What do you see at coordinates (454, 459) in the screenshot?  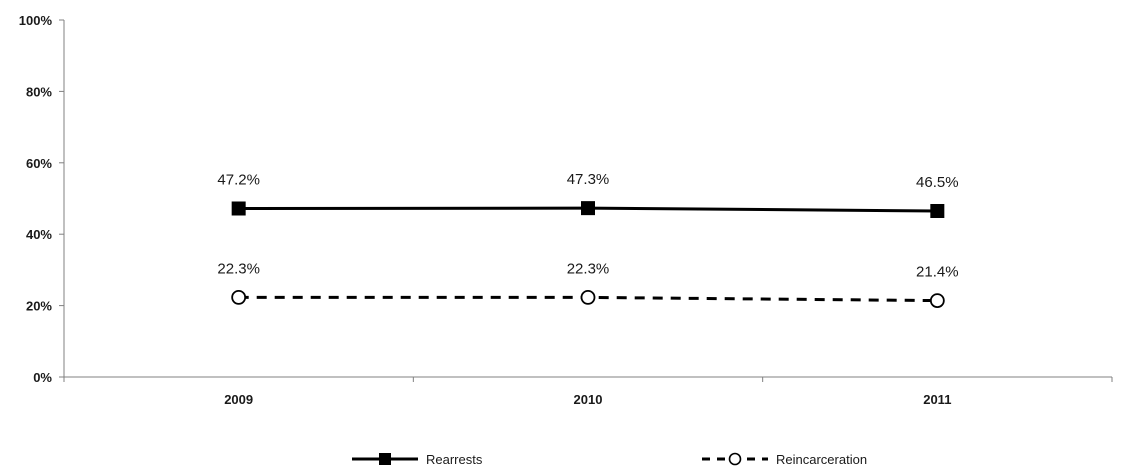 I see `legend-label: Rearrests` at bounding box center [454, 459].